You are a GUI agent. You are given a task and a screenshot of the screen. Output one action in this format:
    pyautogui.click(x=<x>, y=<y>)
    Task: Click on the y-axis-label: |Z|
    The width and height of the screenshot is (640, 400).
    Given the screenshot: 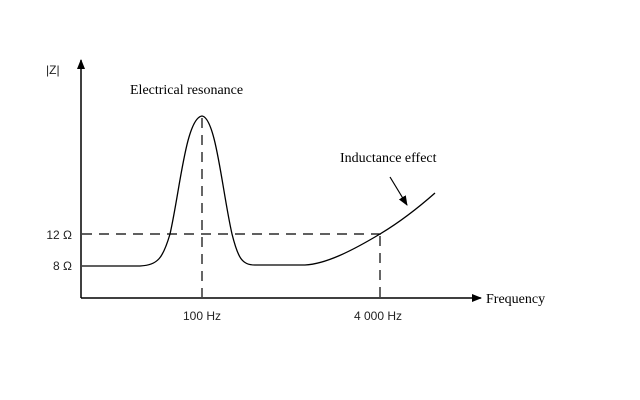 What is the action you would take?
    pyautogui.click(x=53, y=70)
    